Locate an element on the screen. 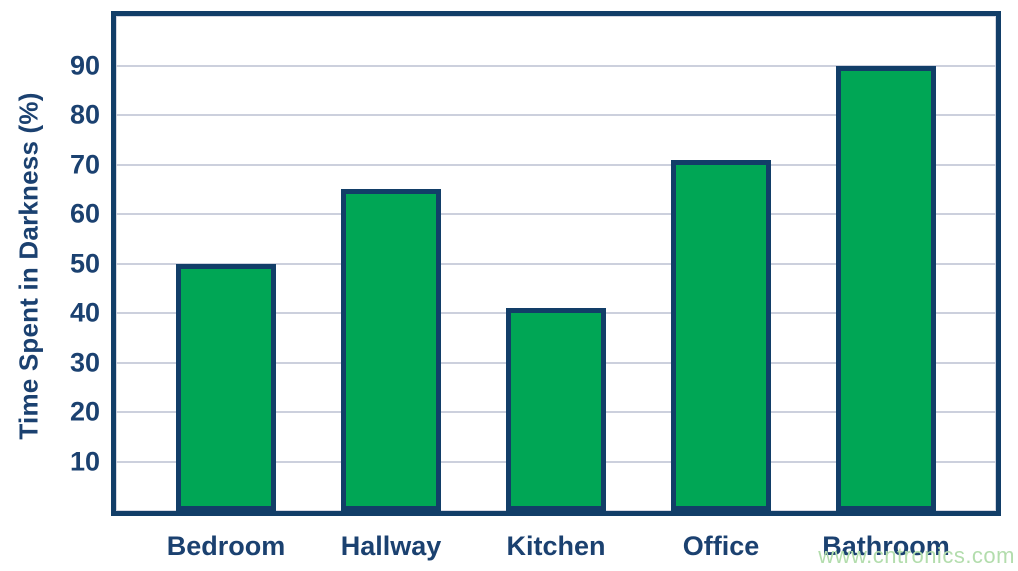 This screenshot has width=1018, height=571. x-axis-category-labels: Bedroom Hallway Kitchen Office Bathroom is located at coordinates (556, 549).